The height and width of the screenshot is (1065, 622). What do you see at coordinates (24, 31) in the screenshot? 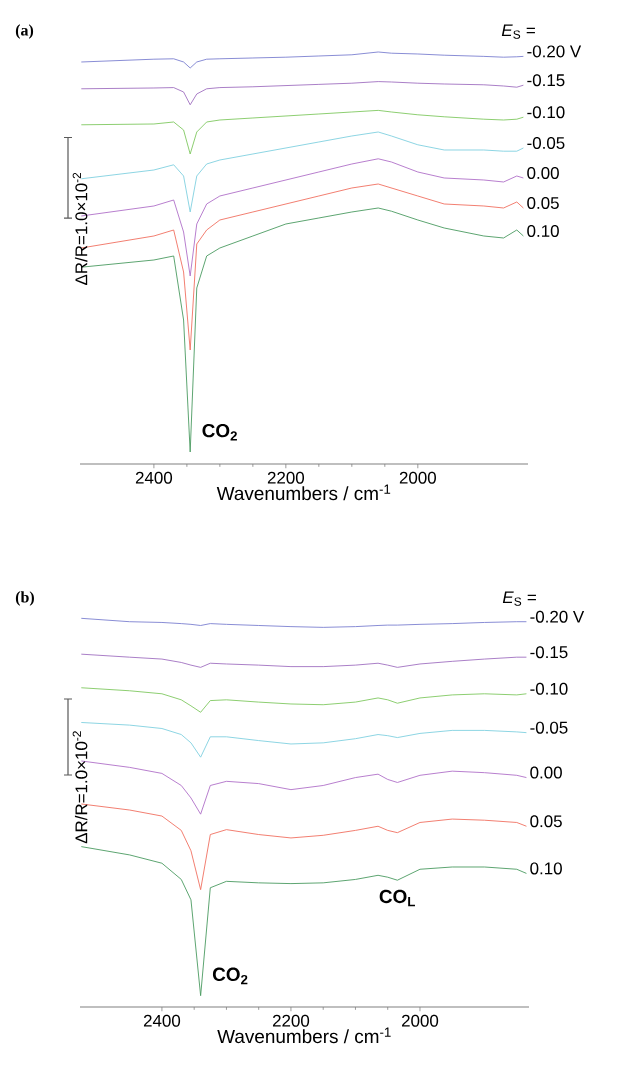
I see `chart-title: (a)` at bounding box center [24, 31].